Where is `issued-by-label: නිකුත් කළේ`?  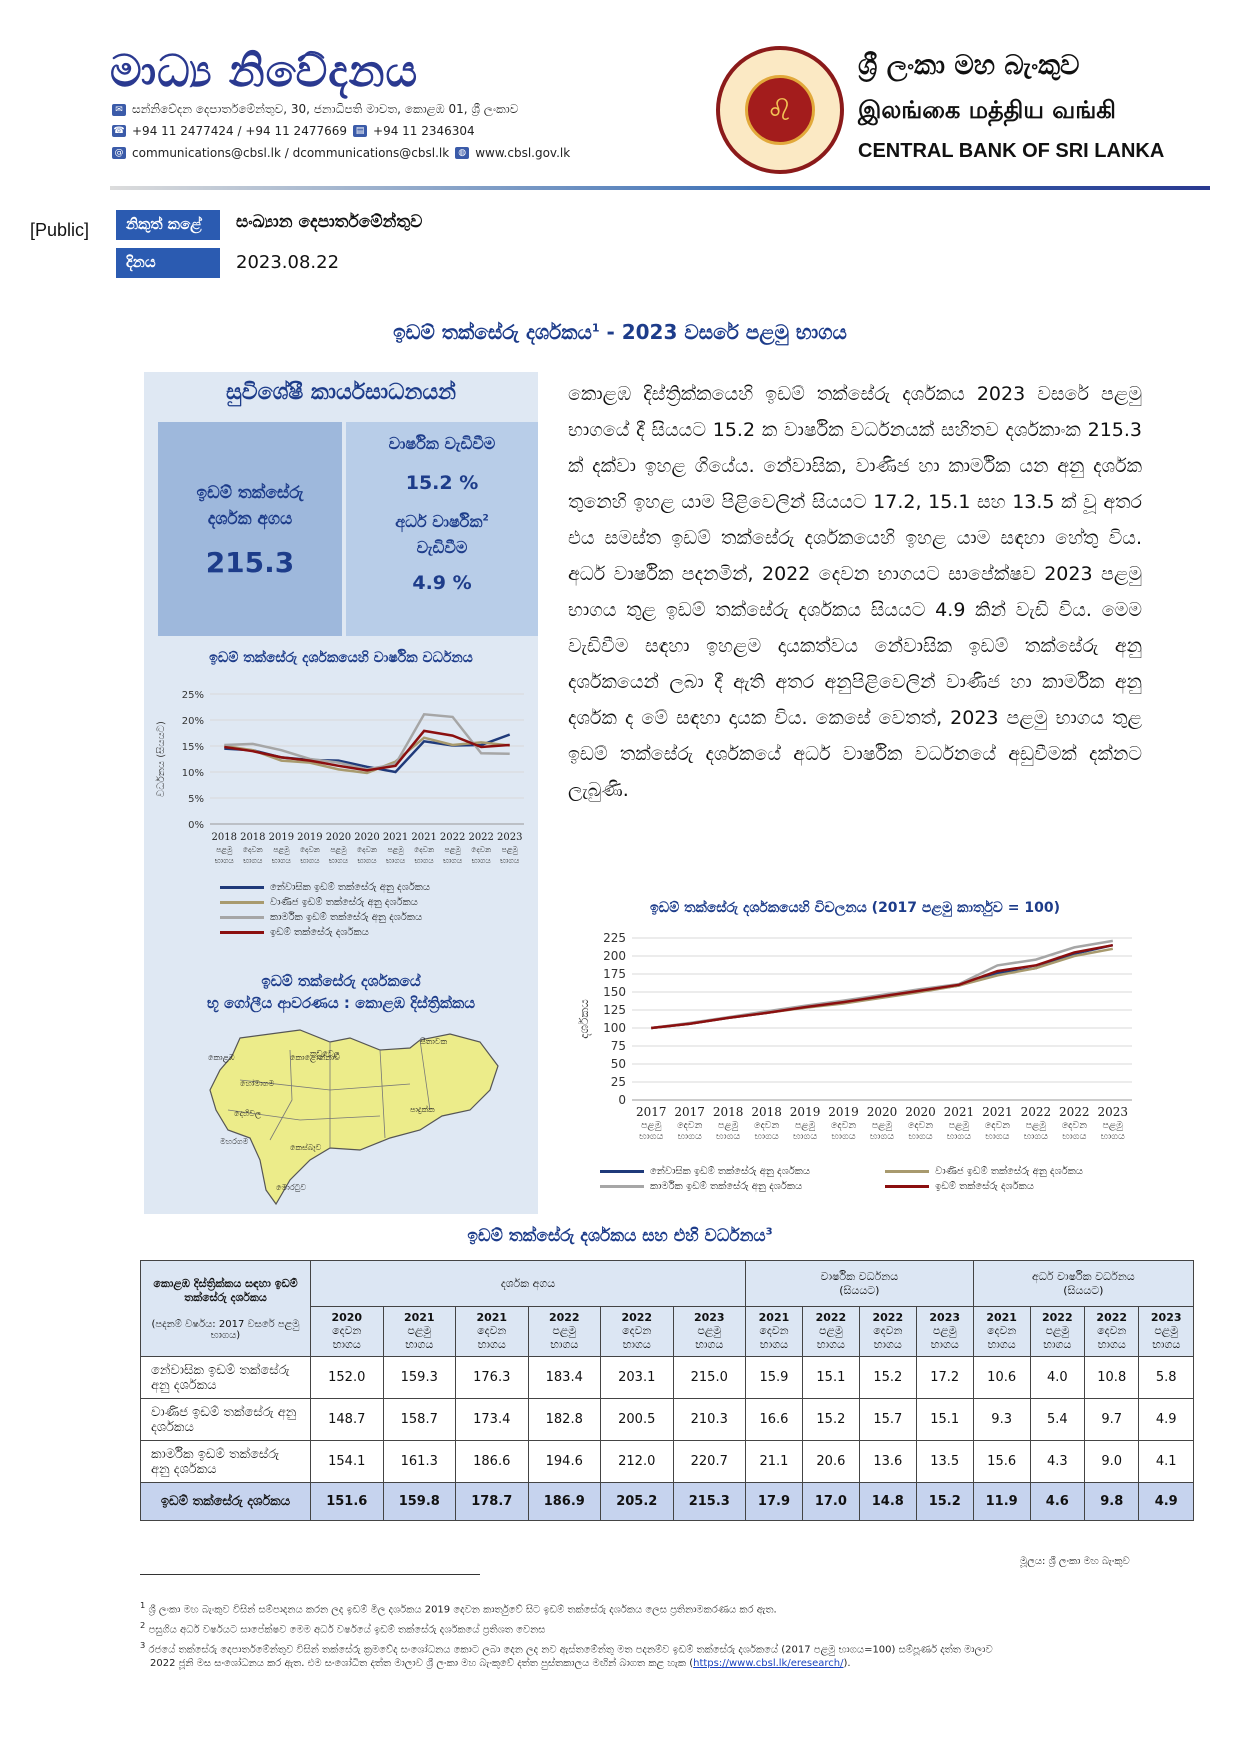 issued-by-label: නිකුත් කළේ is located at coordinates (168, 225).